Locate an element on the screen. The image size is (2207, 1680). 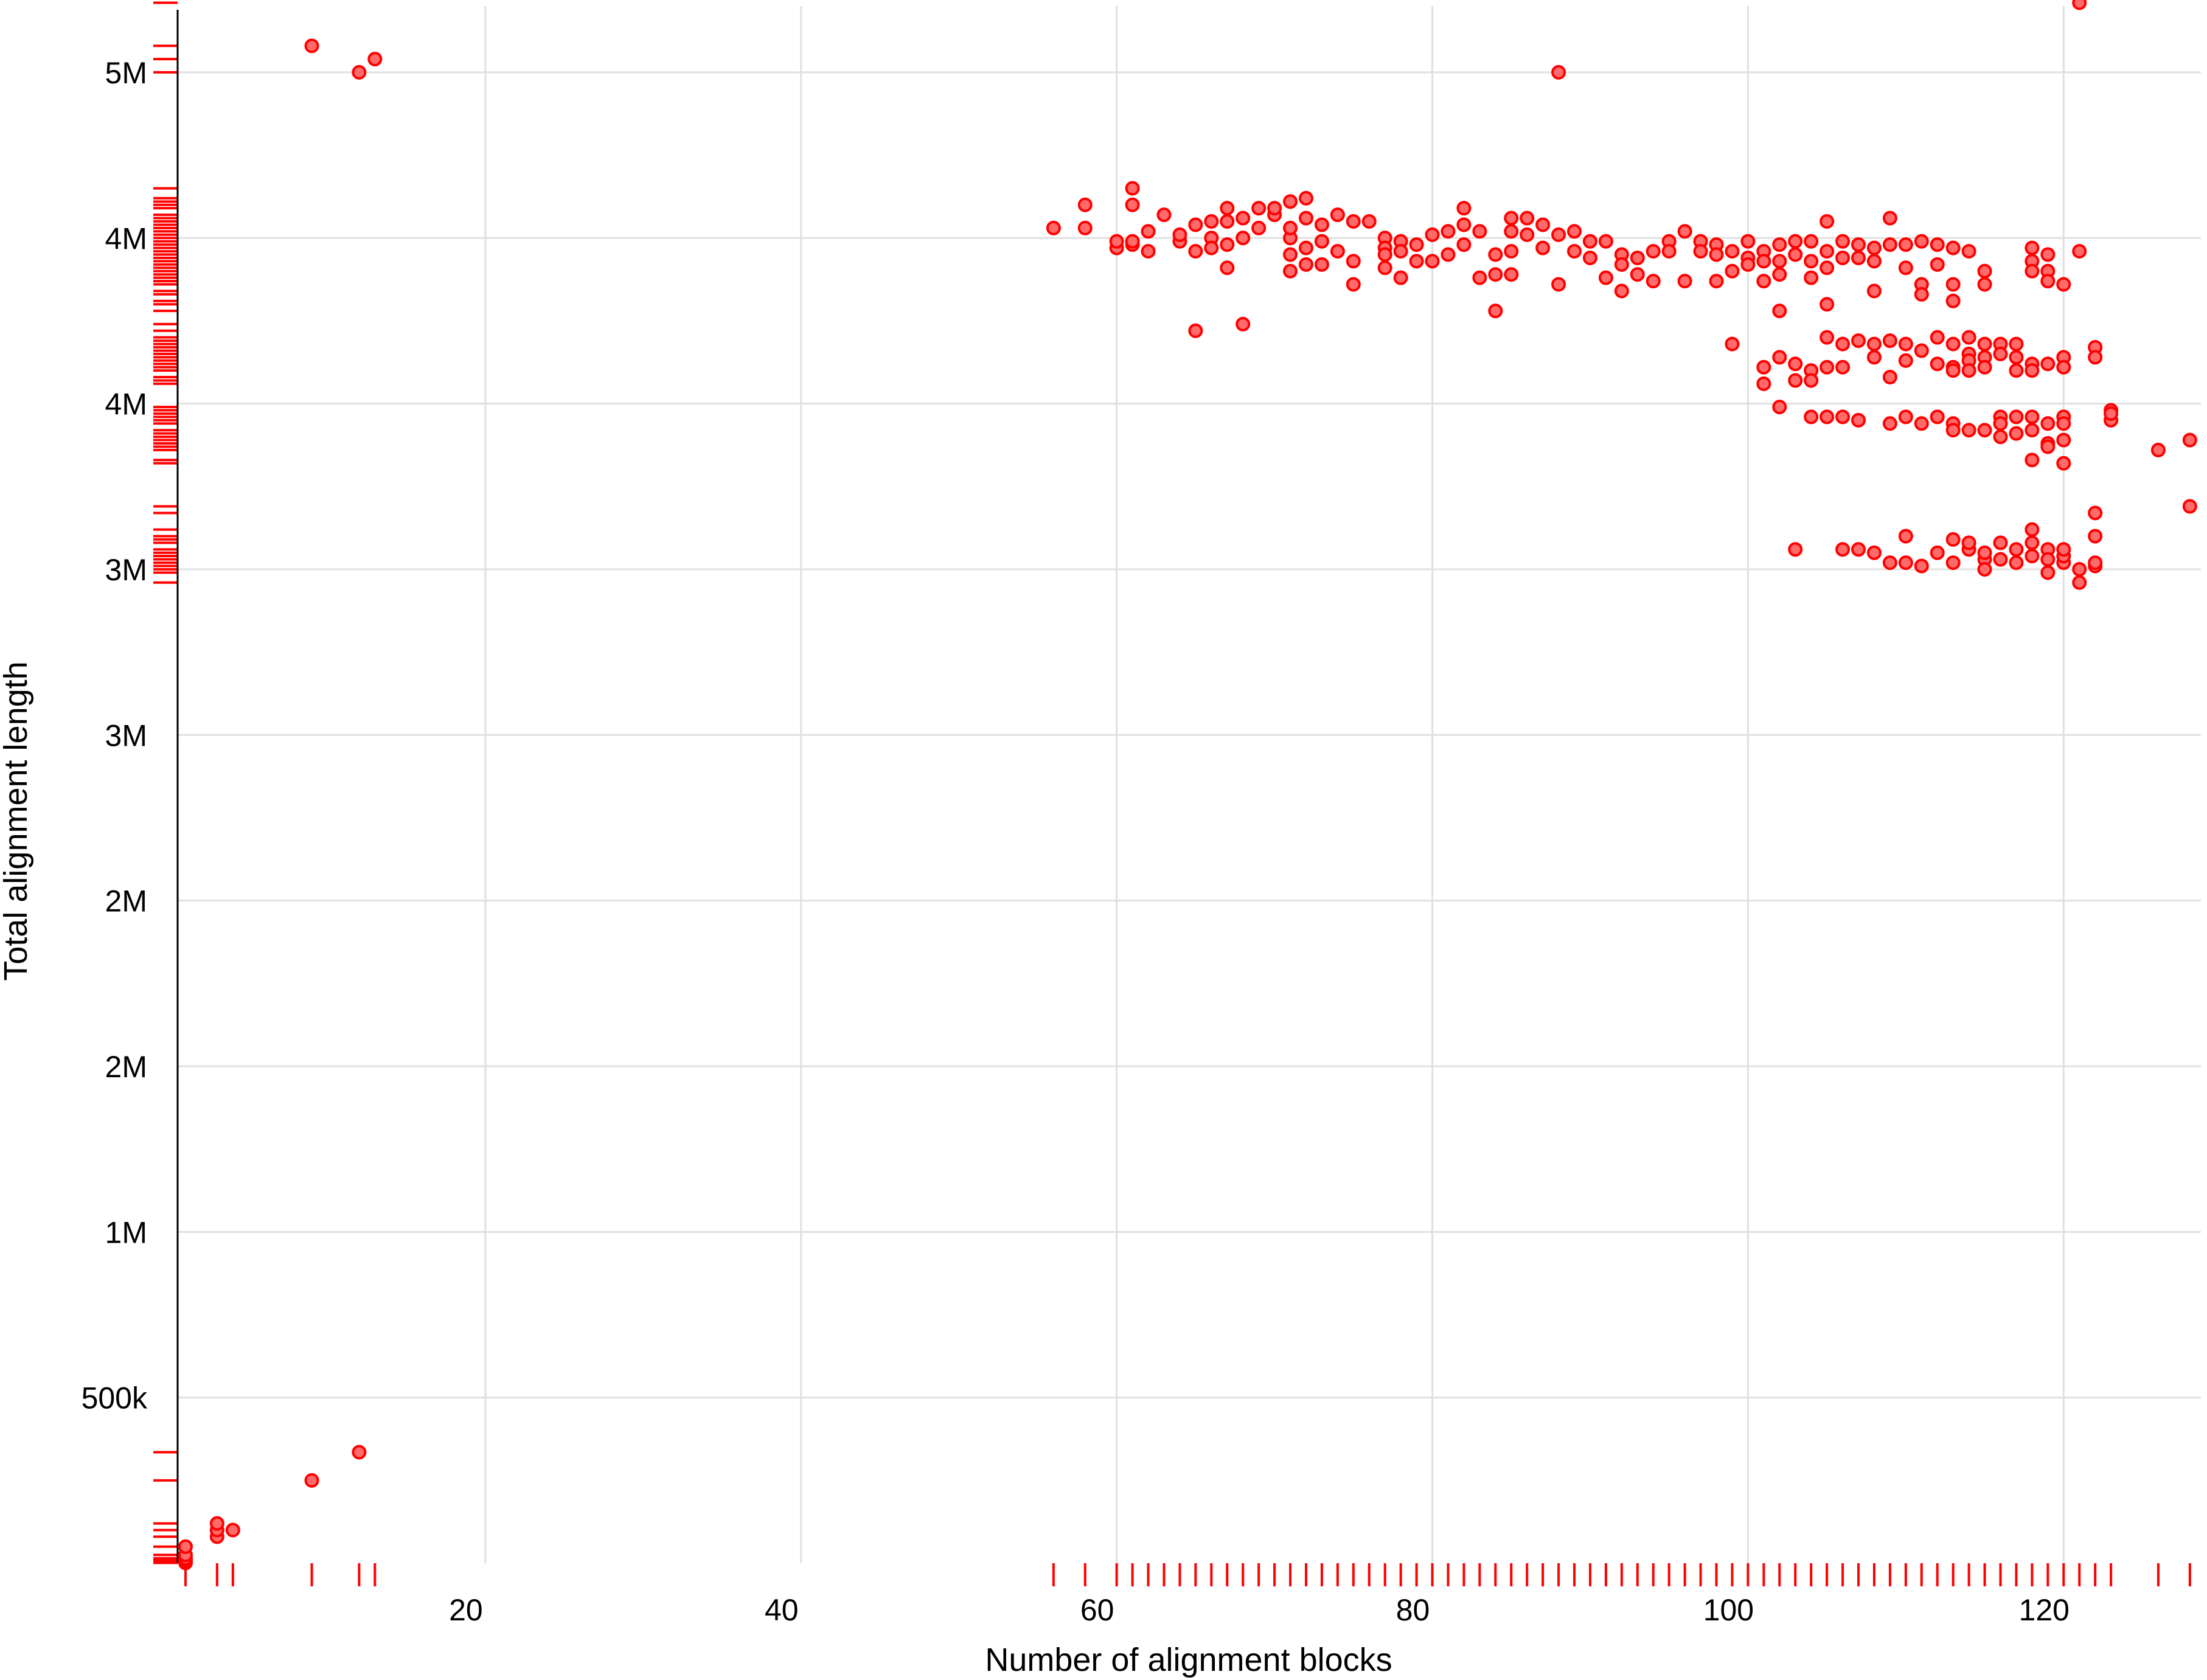
y-tick-label: 2M is located at coordinates (126, 1067).